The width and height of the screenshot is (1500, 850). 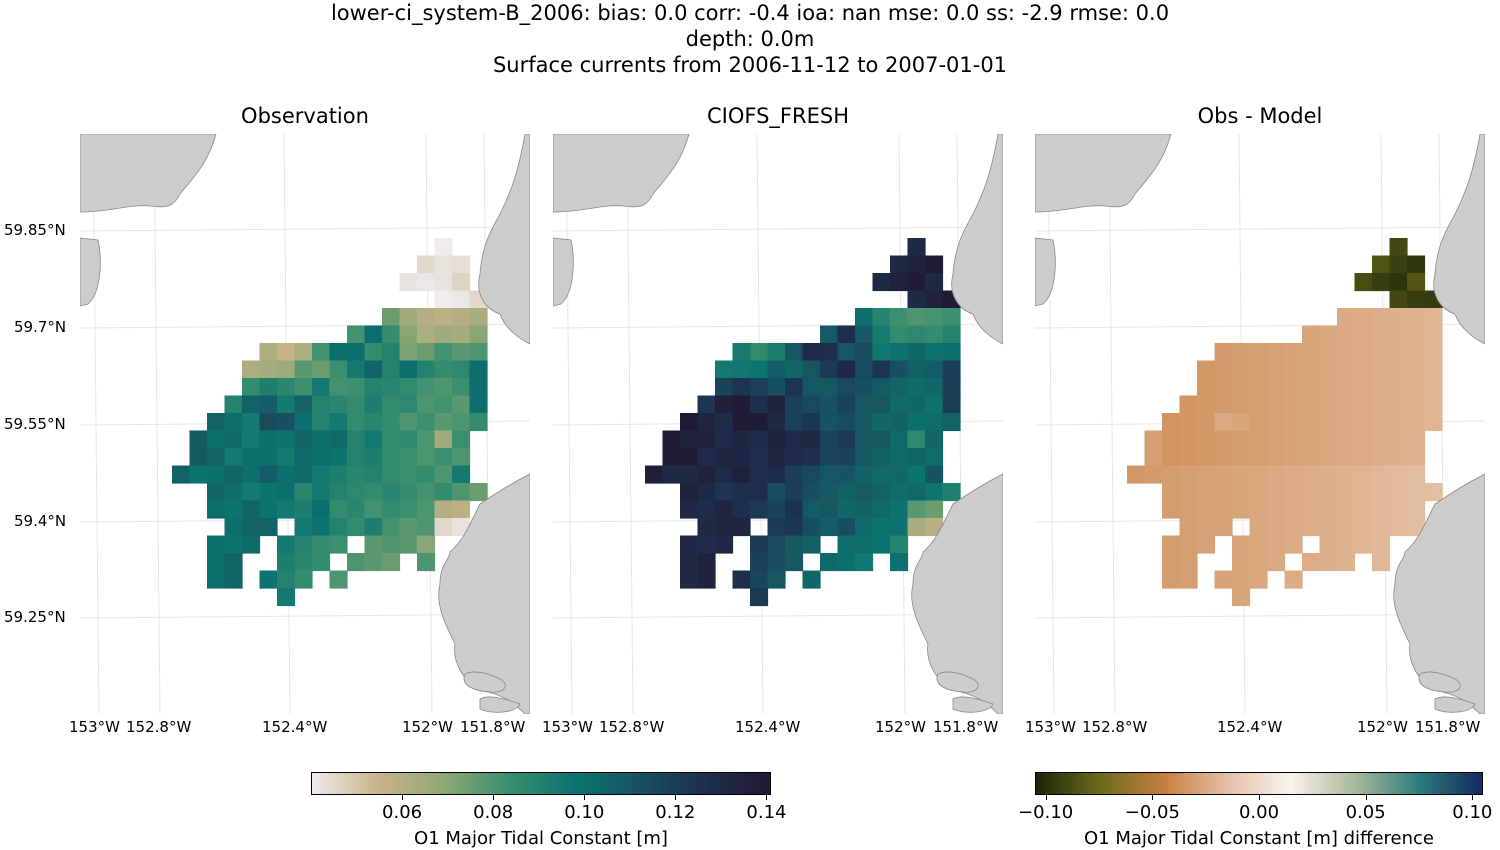 I want to click on colorbar-difference-label: O1 Major Tidal Constant [m] difference, so click(x=1259, y=838).